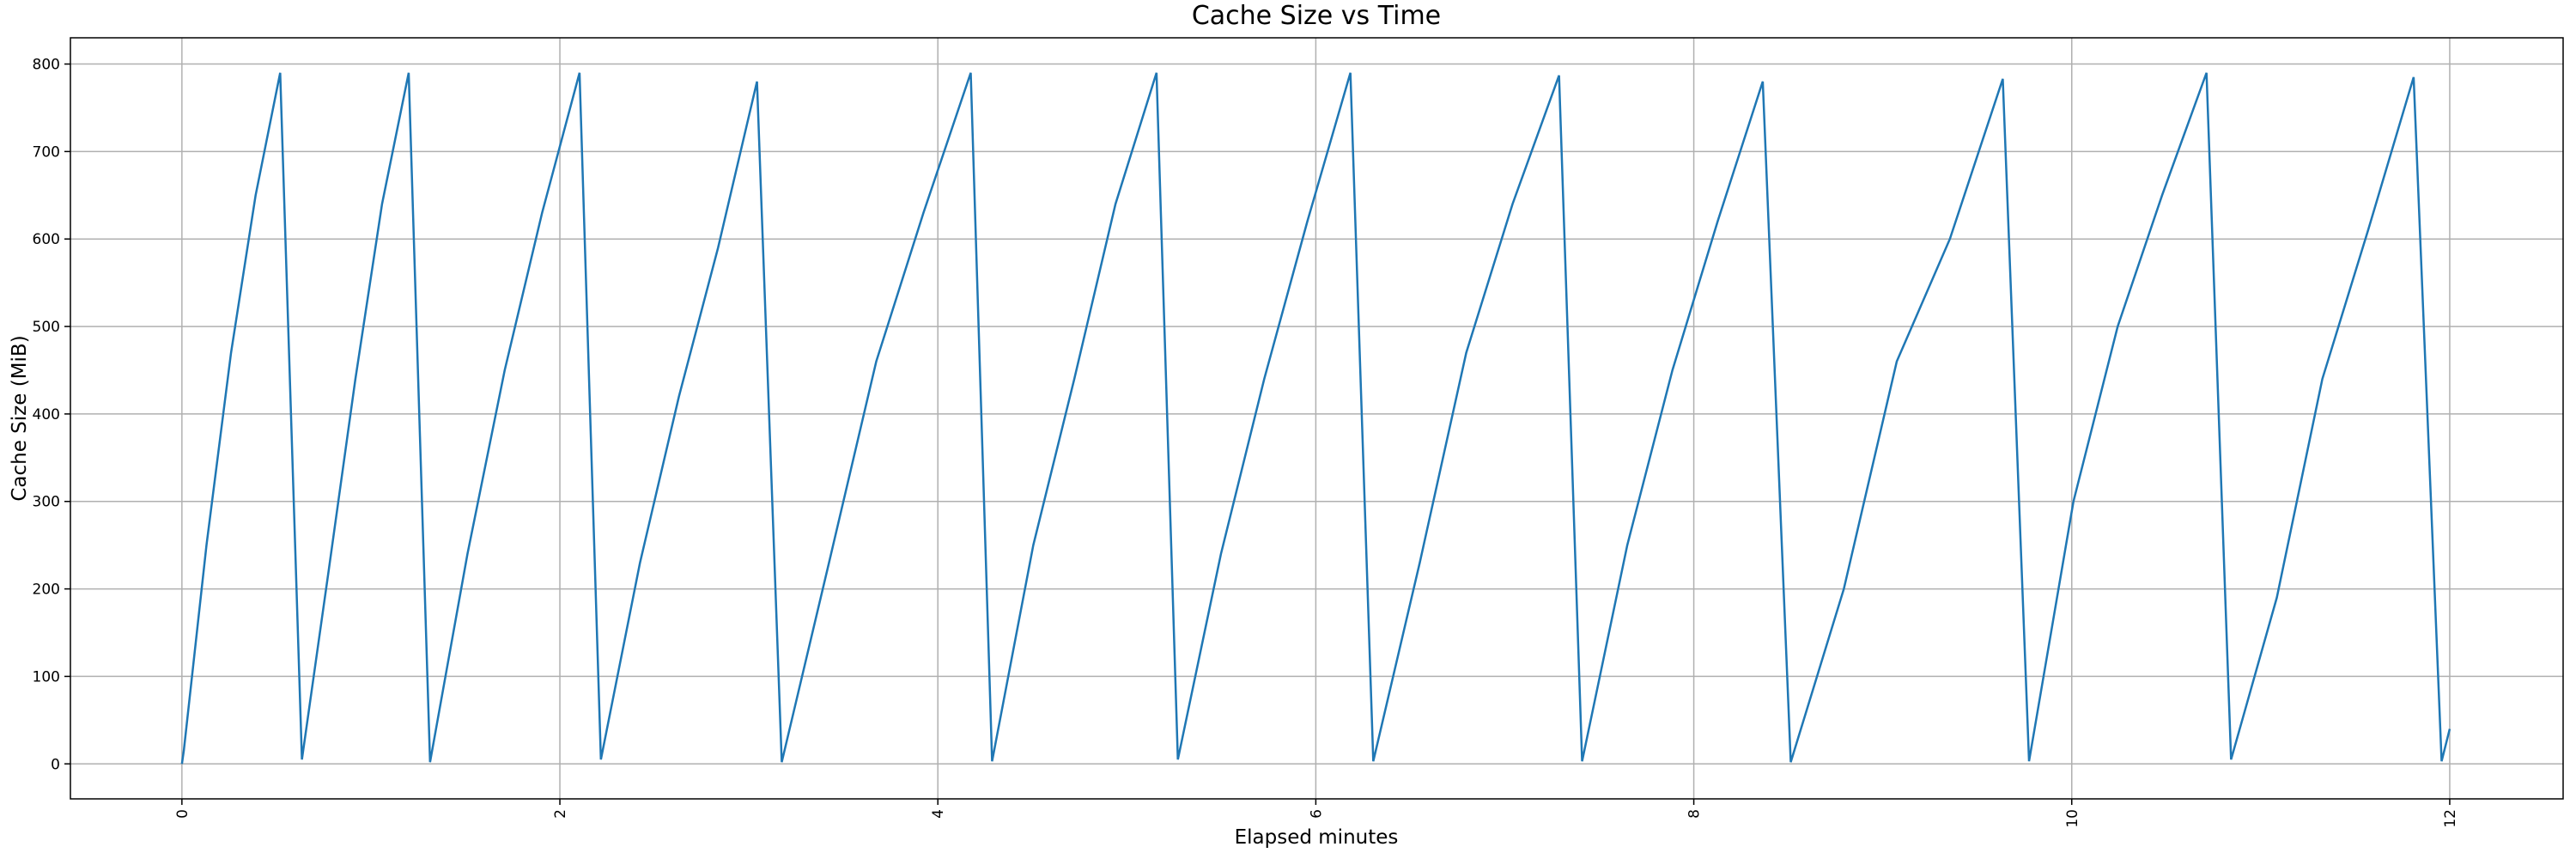 The height and width of the screenshot is (859, 2576). Describe the element at coordinates (46, 590) in the screenshot. I see `y-tick-label: 200` at that location.